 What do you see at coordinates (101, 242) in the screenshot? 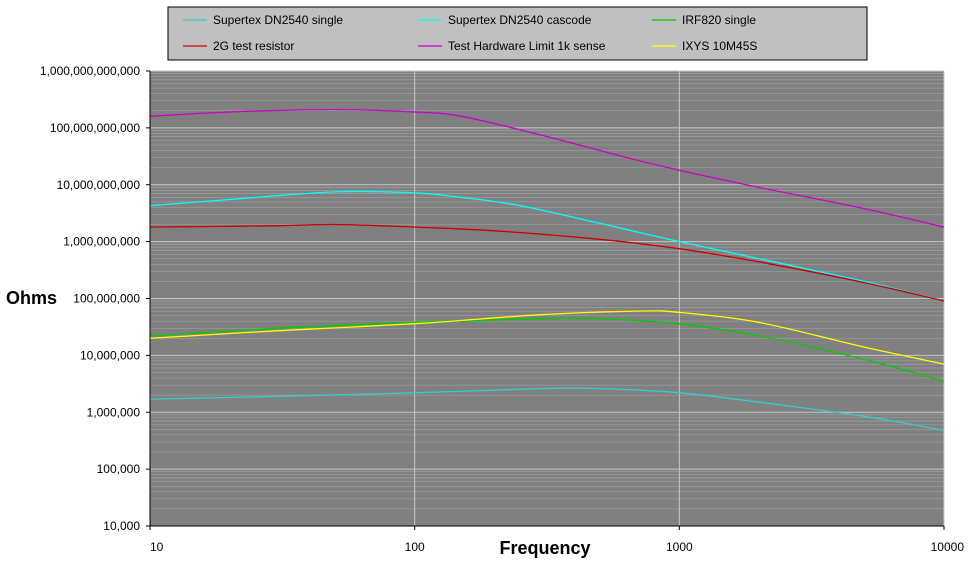
I see `y-tick-label: 1,000,000,000` at bounding box center [101, 242].